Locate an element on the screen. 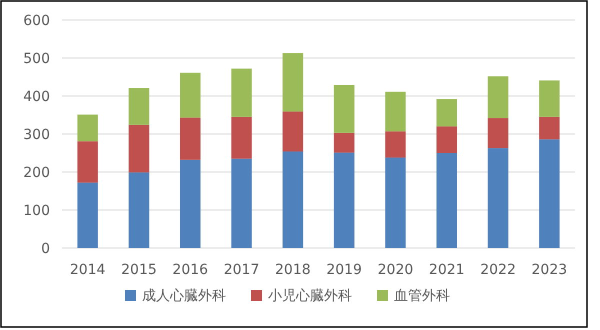 The image size is (600, 330). x-tick-label: 2017 is located at coordinates (242, 270).